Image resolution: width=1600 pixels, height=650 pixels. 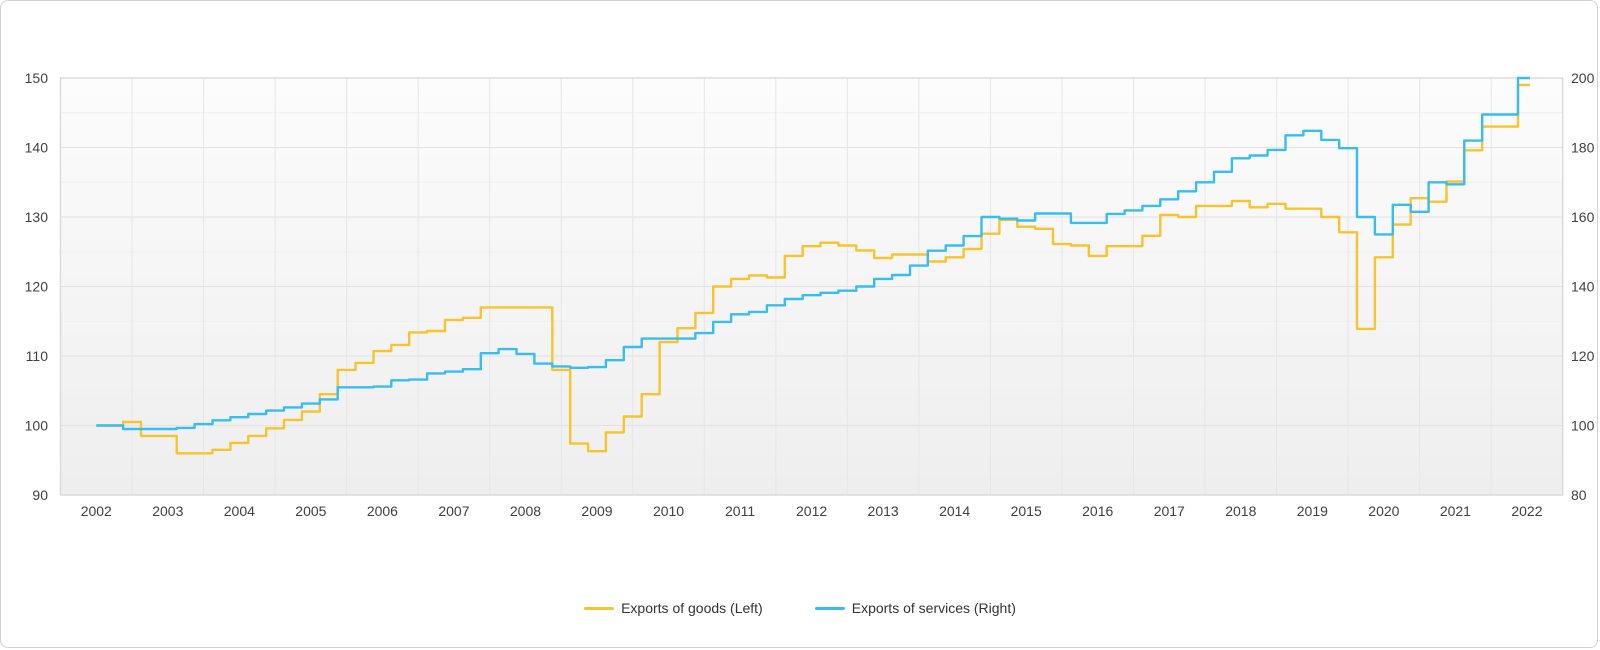 I want to click on left-axis-tick-label: 120, so click(x=37, y=287).